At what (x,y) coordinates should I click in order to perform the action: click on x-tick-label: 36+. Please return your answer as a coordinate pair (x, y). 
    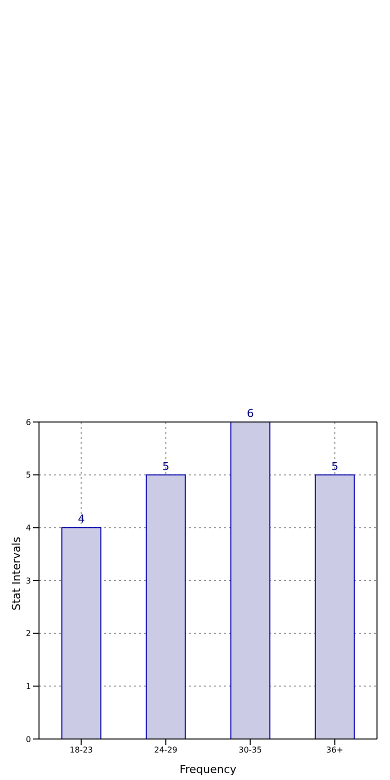
    Looking at the image, I should click on (335, 750).